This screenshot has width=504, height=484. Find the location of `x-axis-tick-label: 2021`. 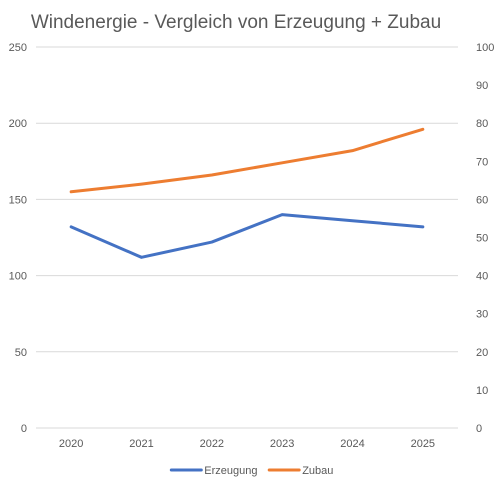

x-axis-tick-label: 2021 is located at coordinates (141, 444).